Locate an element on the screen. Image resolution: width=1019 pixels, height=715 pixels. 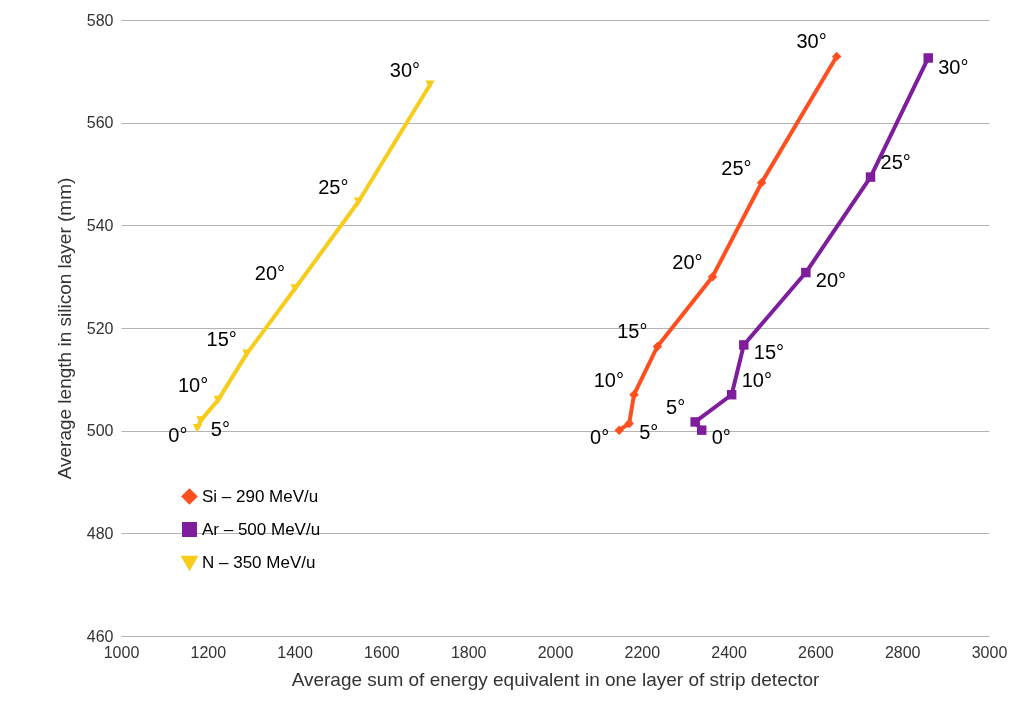
x-tick-label: 1600 is located at coordinates (382, 652).